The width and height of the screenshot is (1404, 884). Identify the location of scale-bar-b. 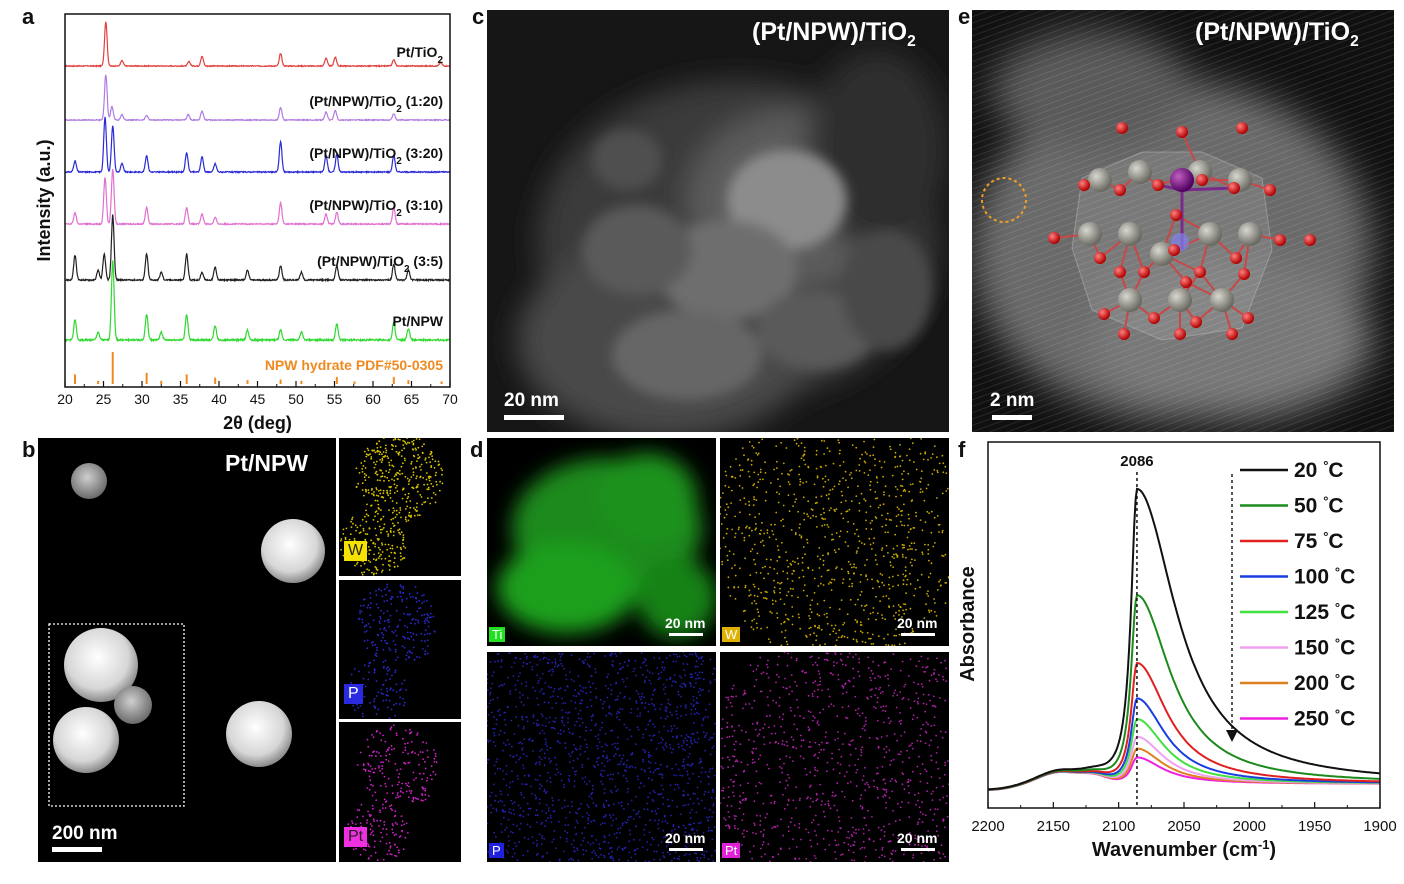
(77, 849).